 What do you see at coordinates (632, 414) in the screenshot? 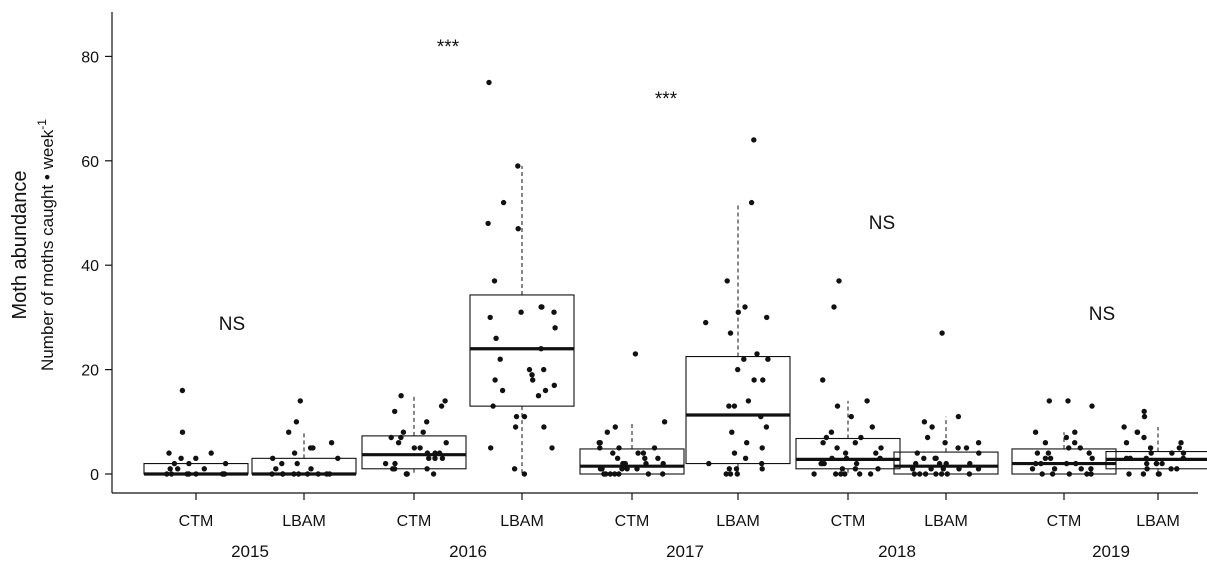
I see `points-ctm-2017` at bounding box center [632, 414].